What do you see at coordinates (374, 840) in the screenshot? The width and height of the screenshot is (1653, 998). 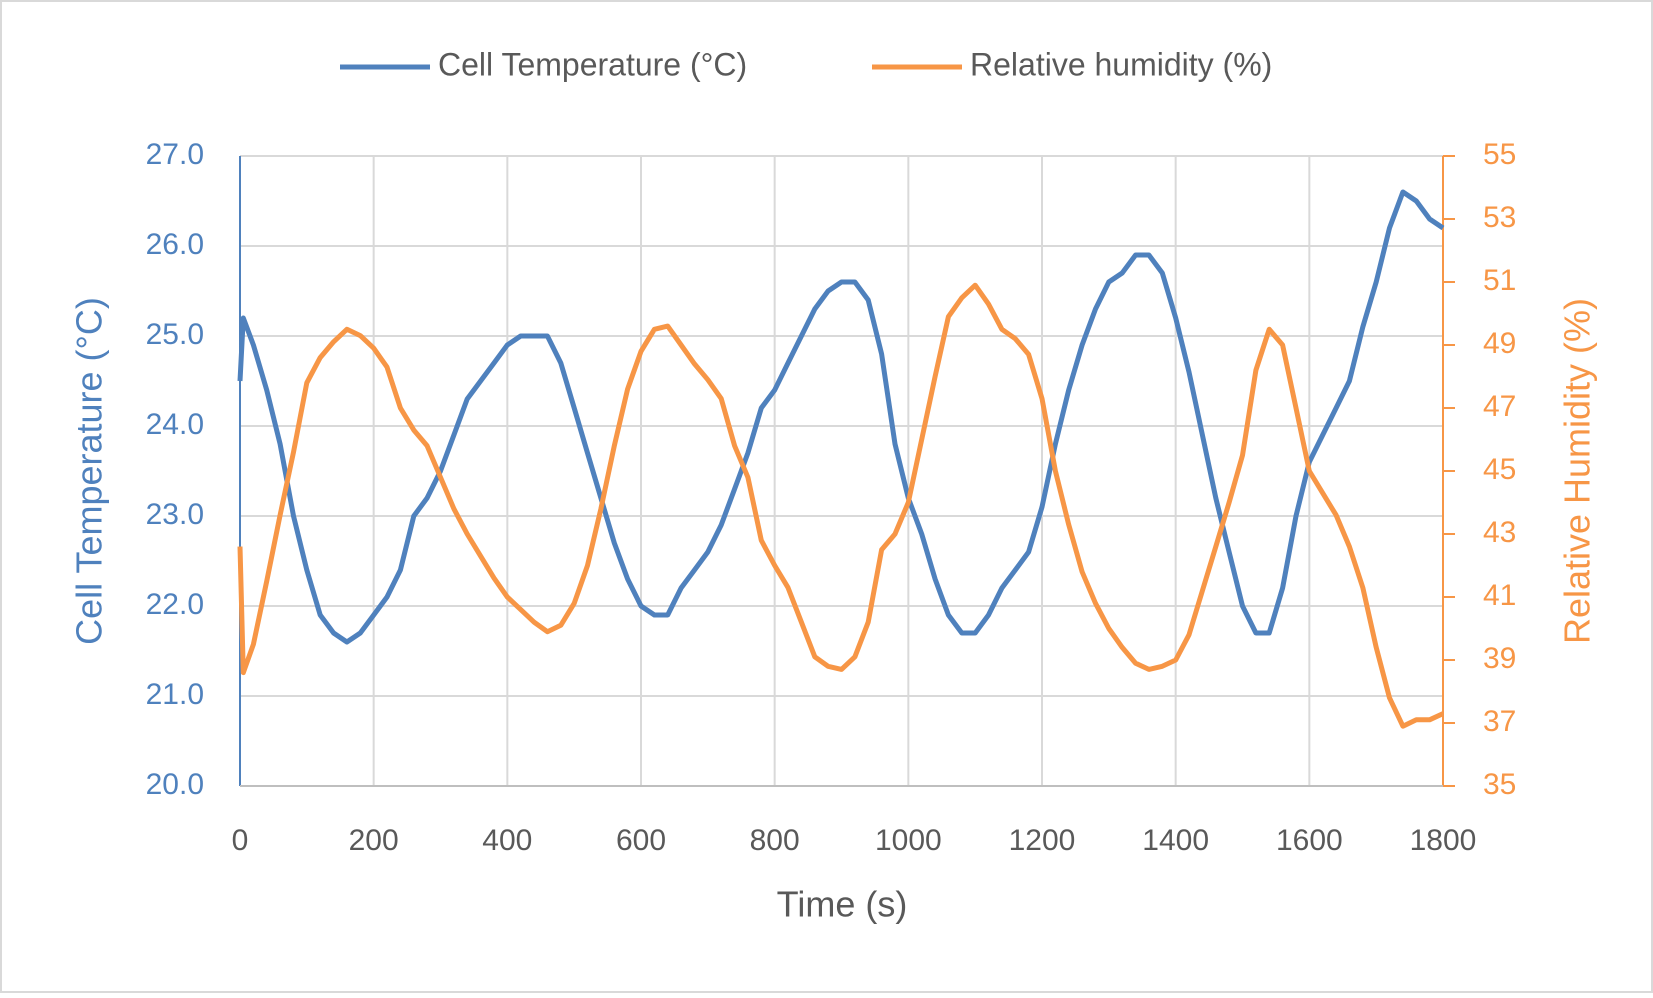 I see `x-tick-label: 200` at bounding box center [374, 840].